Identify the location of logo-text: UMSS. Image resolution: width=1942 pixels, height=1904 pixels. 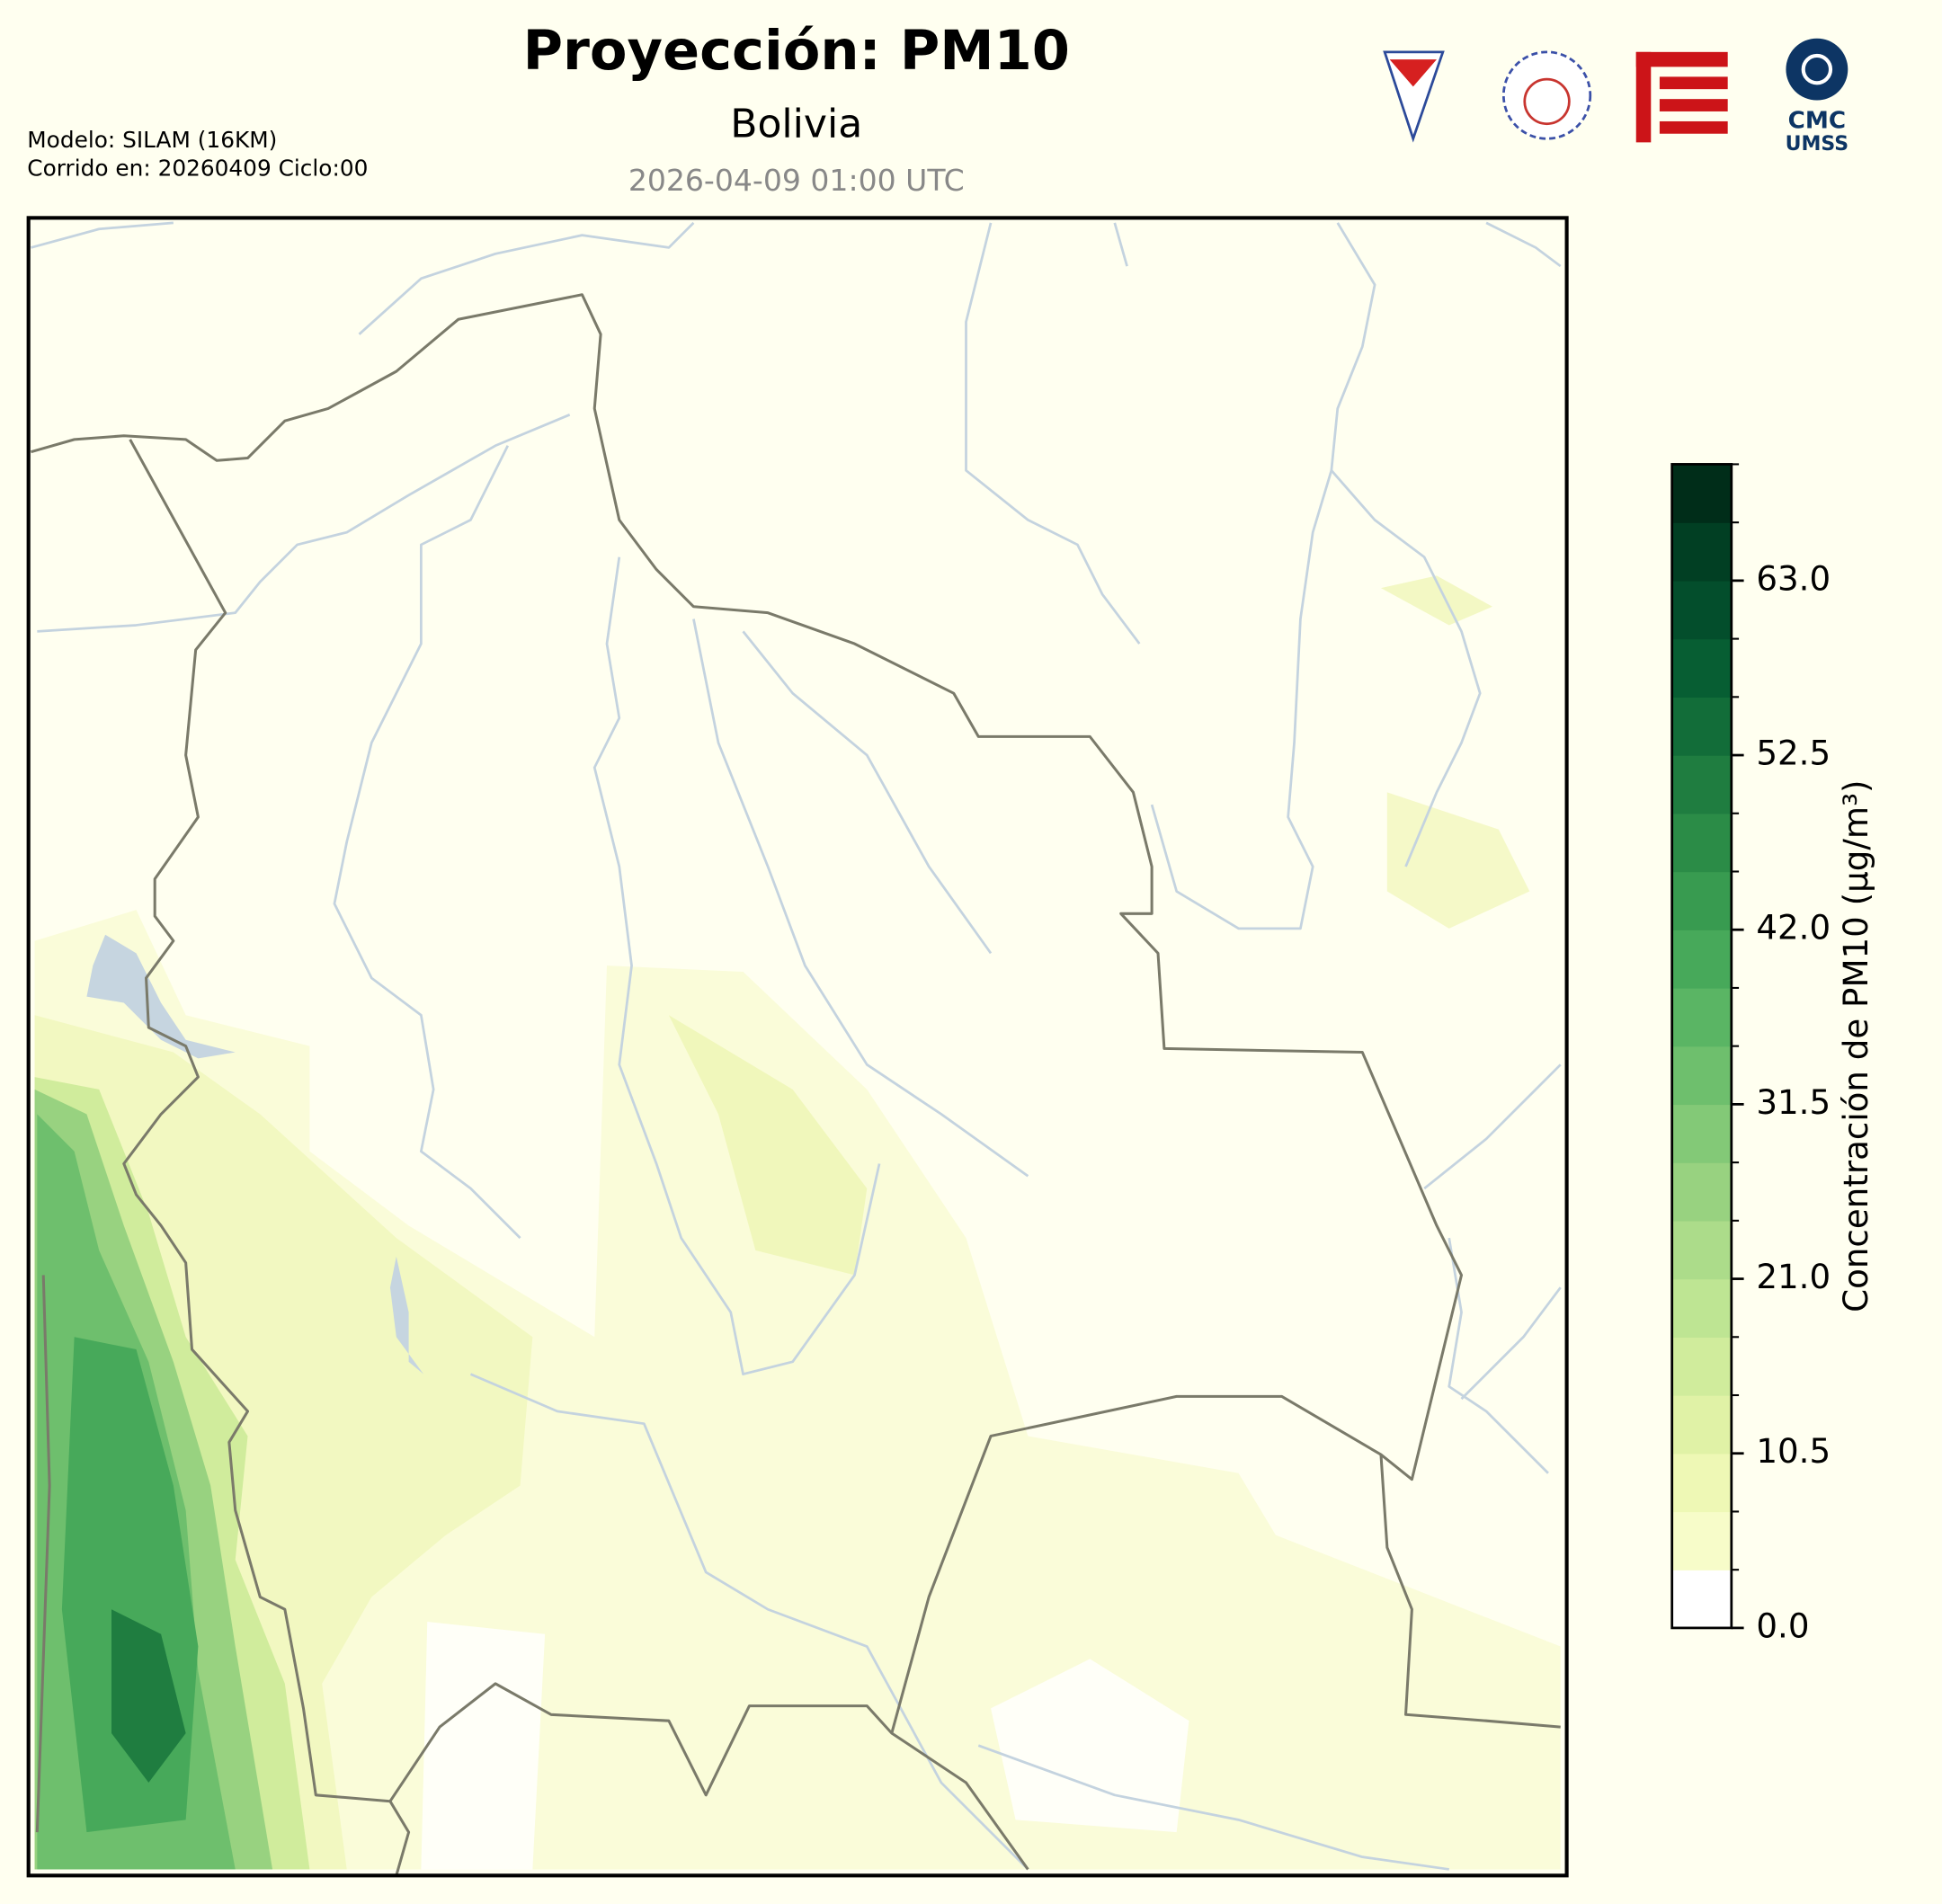
(1817, 144).